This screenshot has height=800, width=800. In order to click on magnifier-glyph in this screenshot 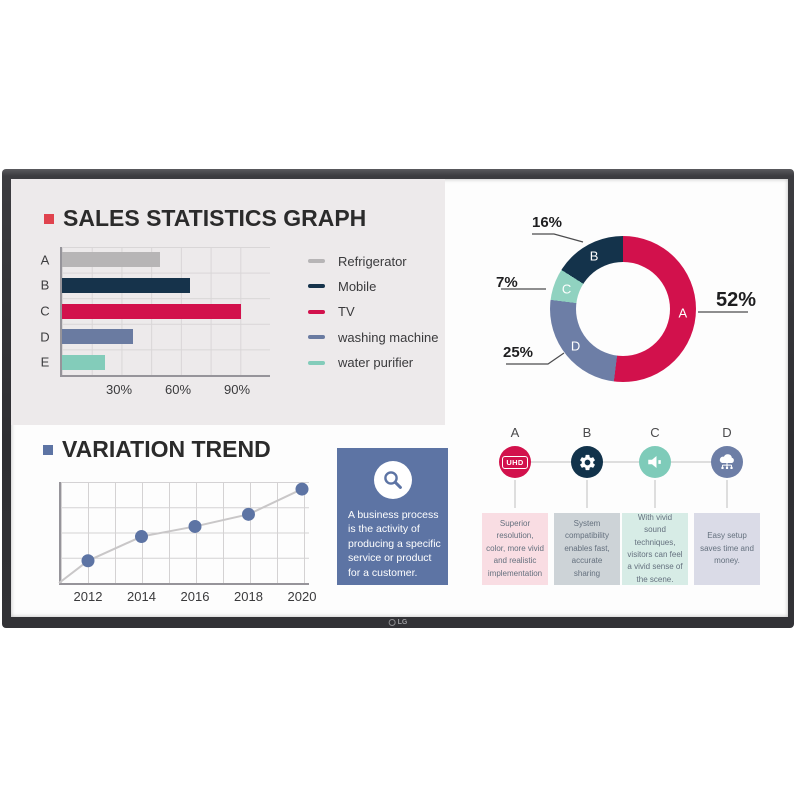, I will do `click(392, 480)`.